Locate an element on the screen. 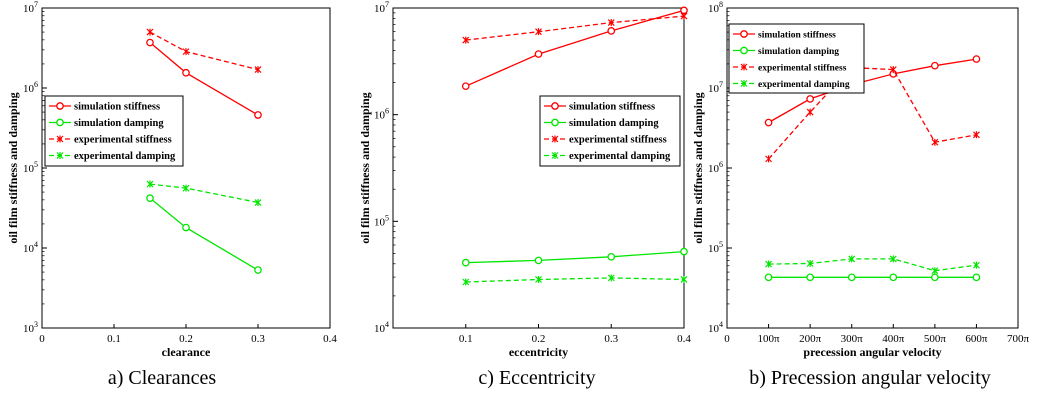 Image resolution: width=1037 pixels, height=393 pixels. x-axis-label: clearance is located at coordinates (186, 352).